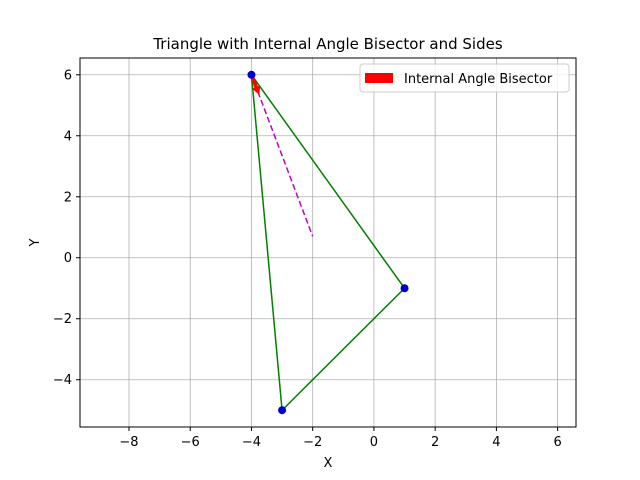 This screenshot has width=640, height=480. Describe the element at coordinates (68, 197) in the screenshot. I see `y-tick-label: 2` at that location.